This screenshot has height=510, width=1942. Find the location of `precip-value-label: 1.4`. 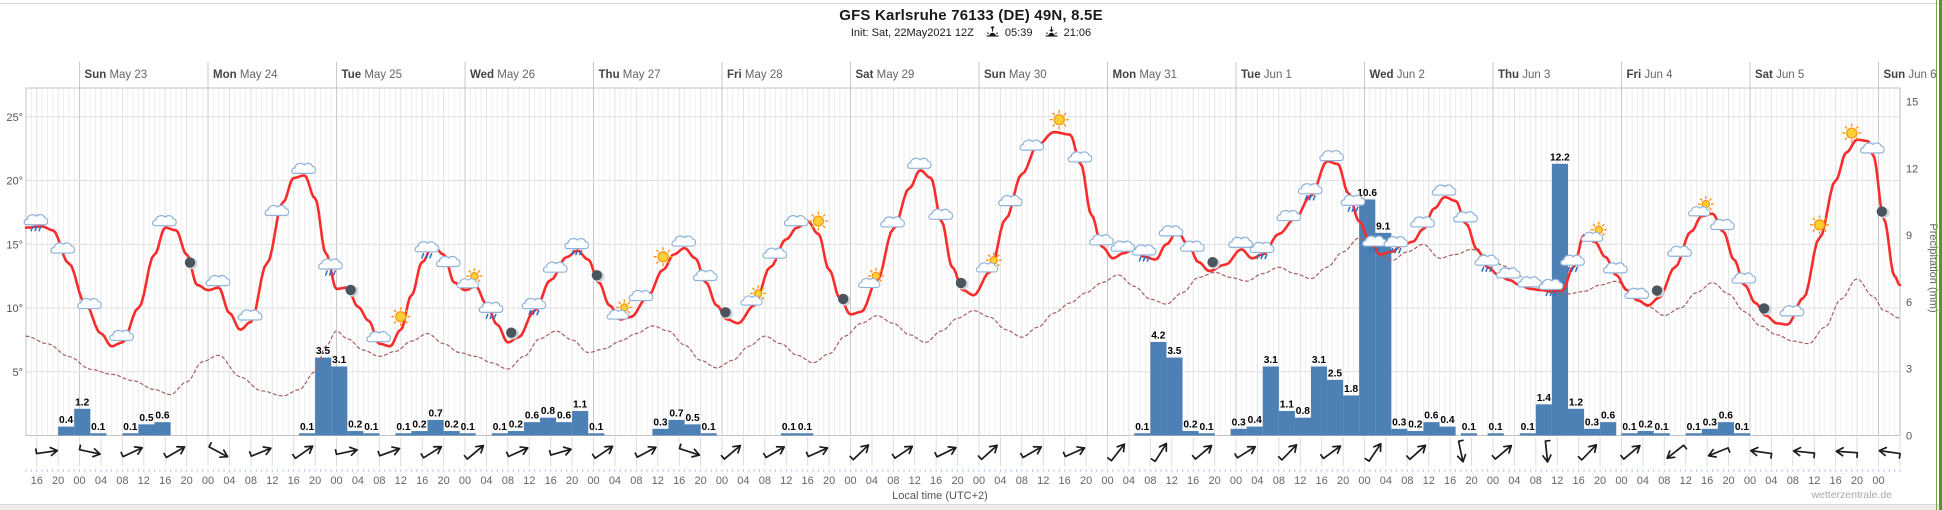

precip-value-label: 1.4 is located at coordinates (1544, 398).